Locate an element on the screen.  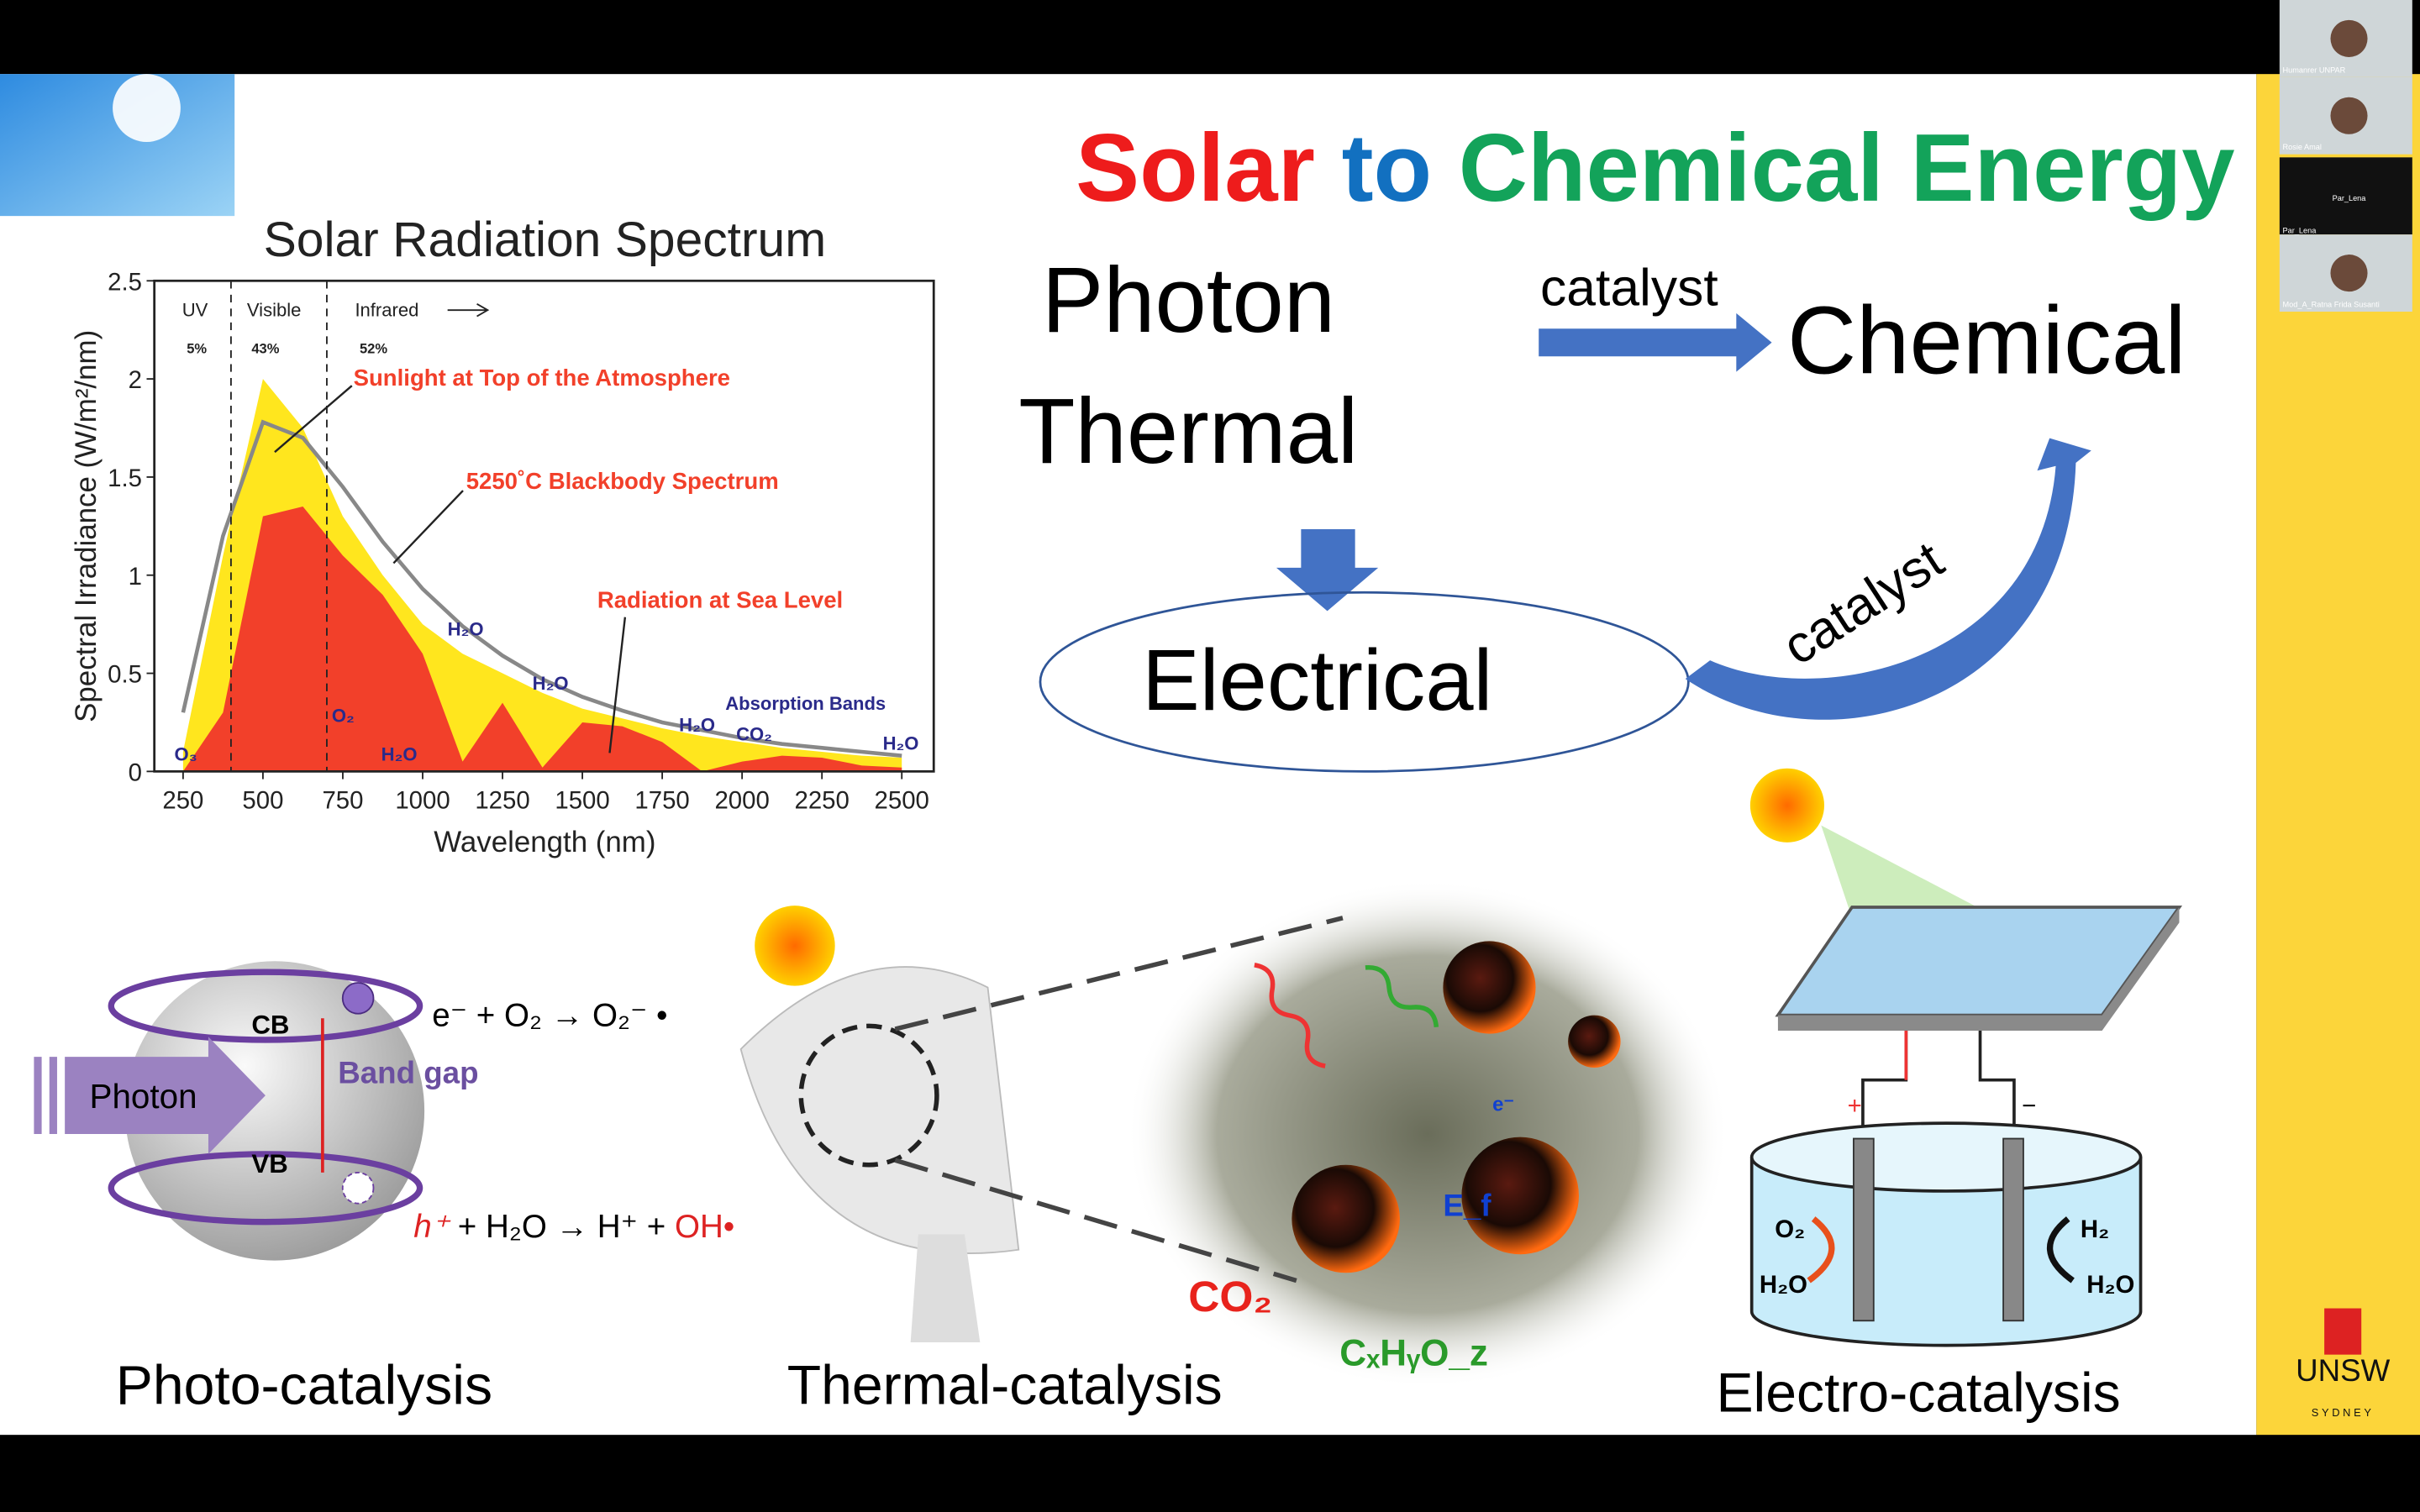
title-part: to is located at coordinates (1387, 168).